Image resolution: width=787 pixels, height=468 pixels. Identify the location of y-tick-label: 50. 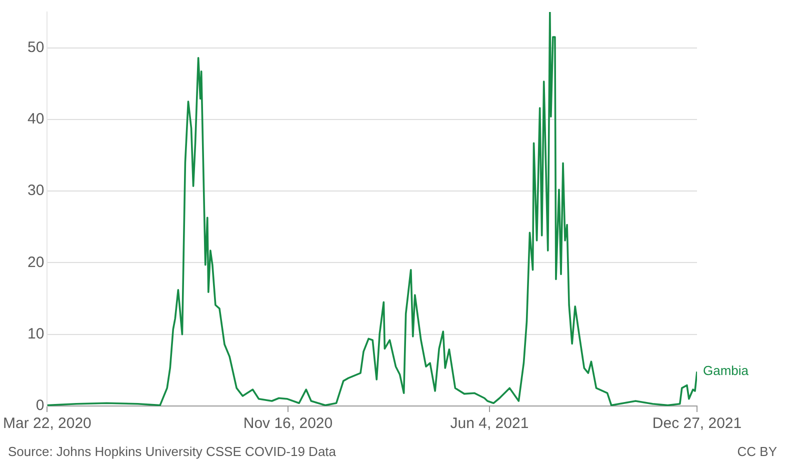
(36, 47).